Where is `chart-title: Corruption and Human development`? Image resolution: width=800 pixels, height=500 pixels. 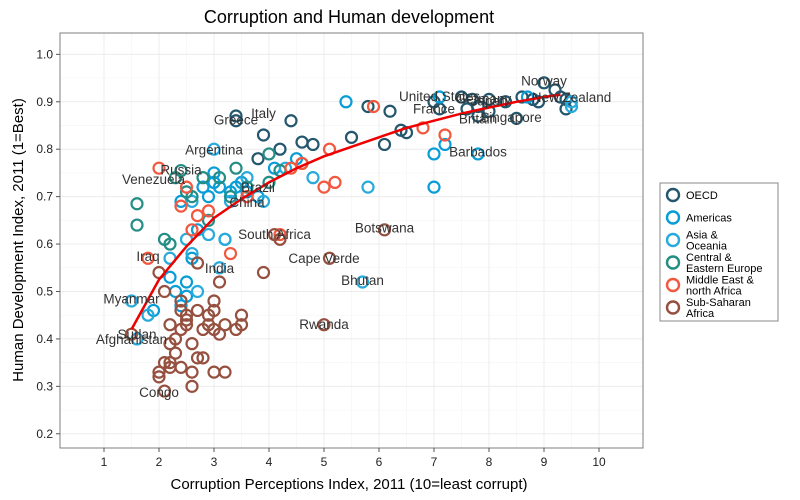
chart-title: Corruption and Human development is located at coordinates (349, 17).